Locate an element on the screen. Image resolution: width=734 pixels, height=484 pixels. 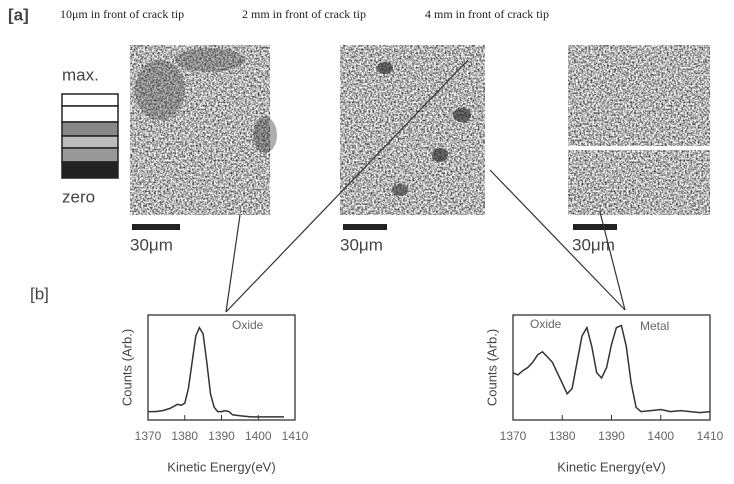
annotation: Metal is located at coordinates (654, 326).